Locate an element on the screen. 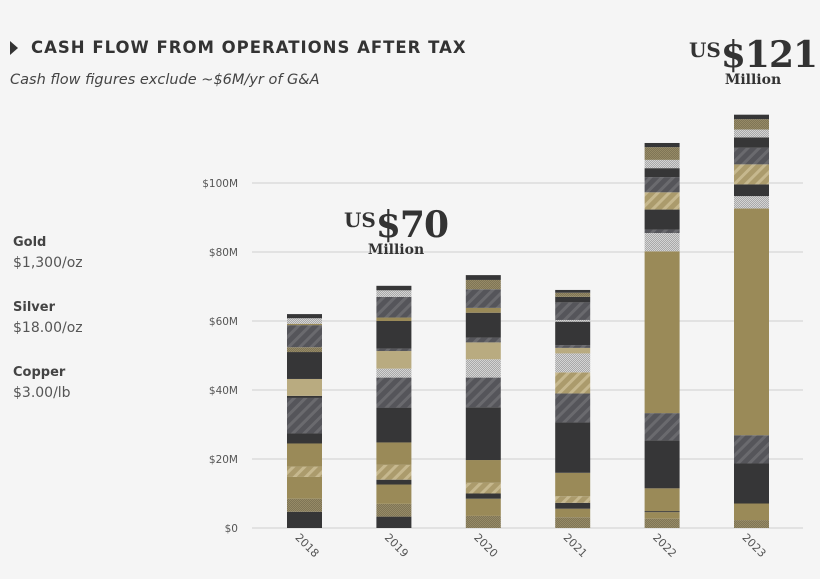 The image size is (820, 579). callout-amount: $121 is located at coordinates (769, 55).